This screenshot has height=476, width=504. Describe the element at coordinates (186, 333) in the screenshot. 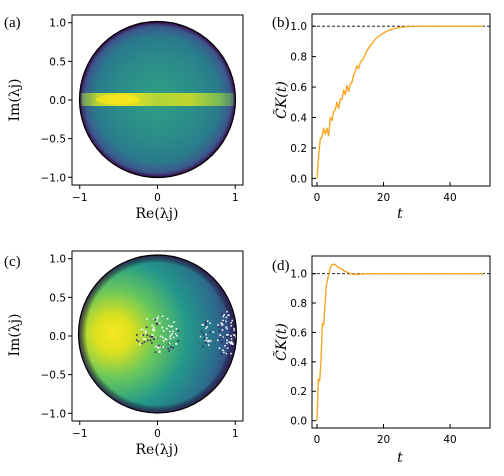

I see `panel-c-speckle` at that location.